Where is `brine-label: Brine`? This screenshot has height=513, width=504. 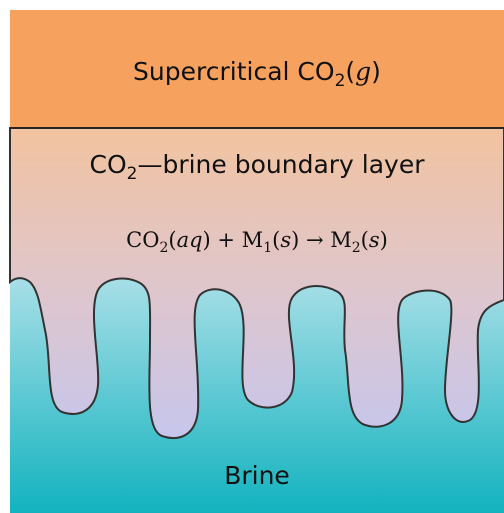 brine-label: Brine is located at coordinates (257, 475).